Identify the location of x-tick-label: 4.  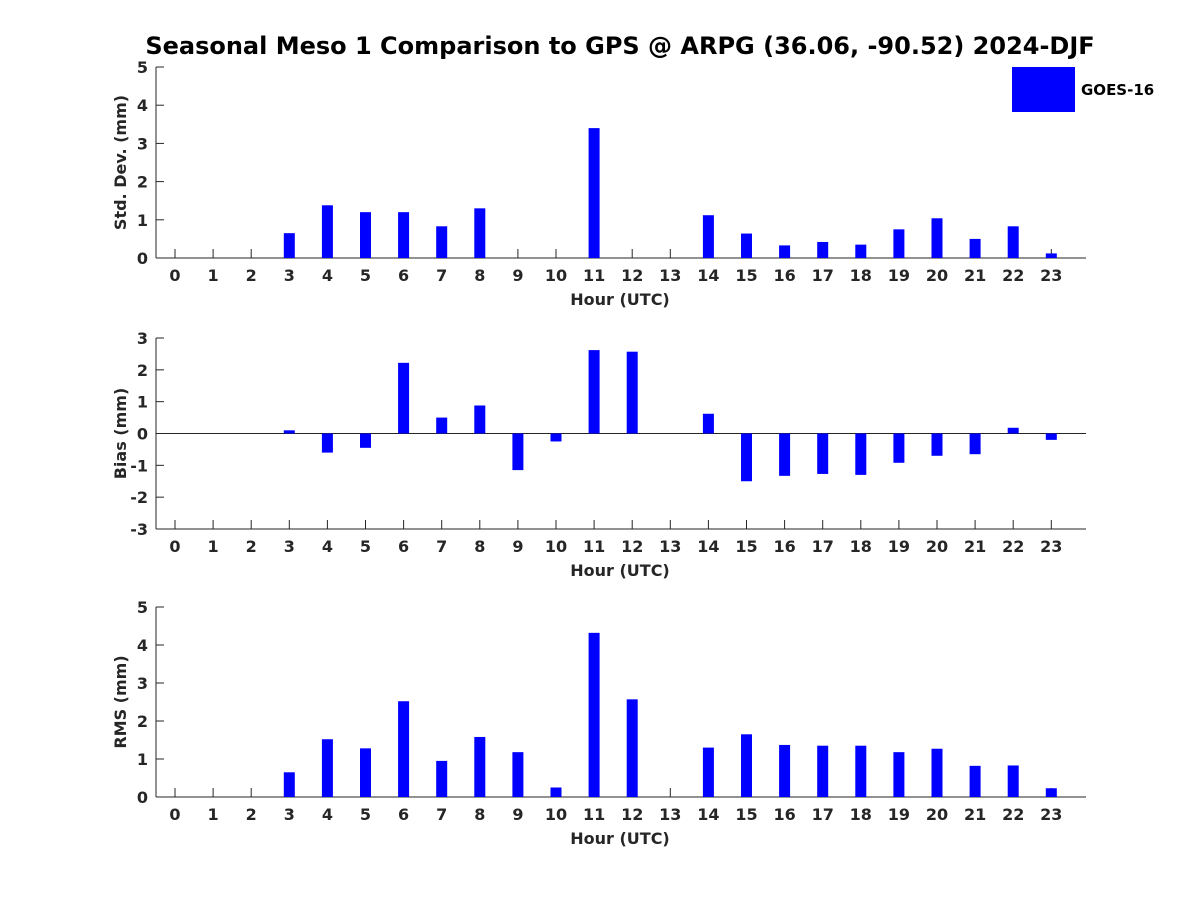
(327, 546).